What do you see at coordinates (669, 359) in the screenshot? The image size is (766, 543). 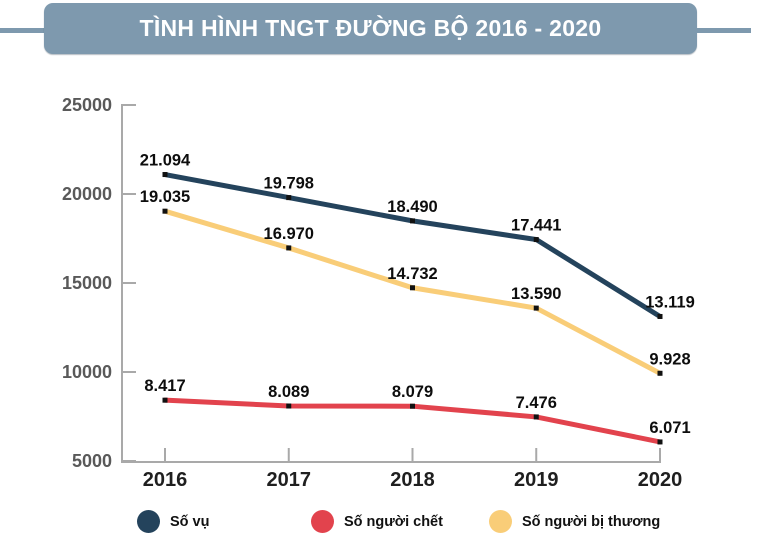 I see `data-label: 9.928` at bounding box center [669, 359].